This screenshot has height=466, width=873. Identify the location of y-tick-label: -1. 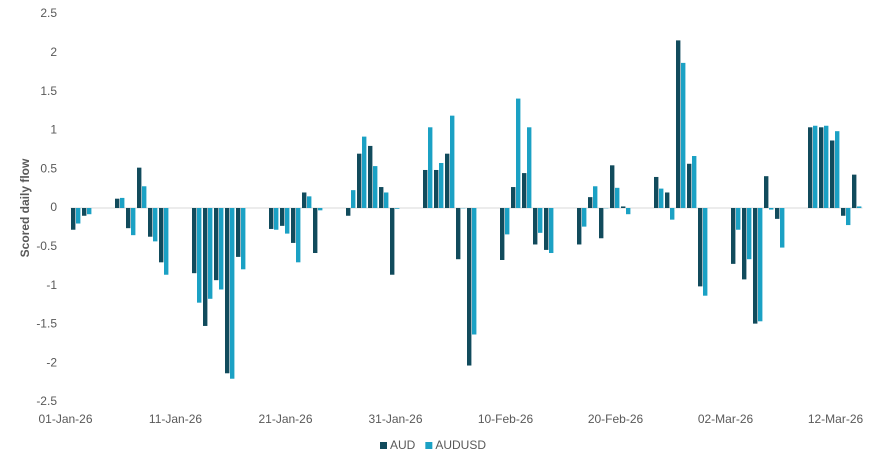
(51, 285).